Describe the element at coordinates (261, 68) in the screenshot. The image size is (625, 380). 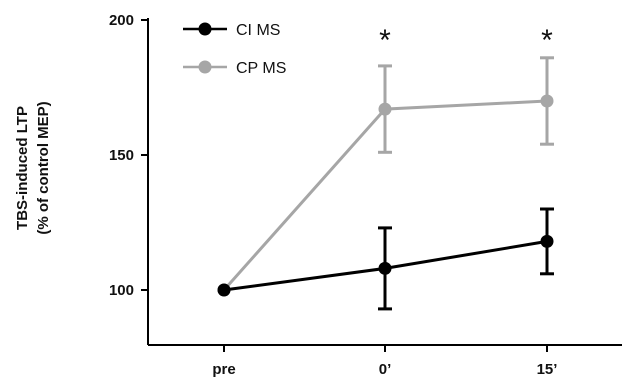
I see `legend-label-cp-ms: CP MS` at that location.